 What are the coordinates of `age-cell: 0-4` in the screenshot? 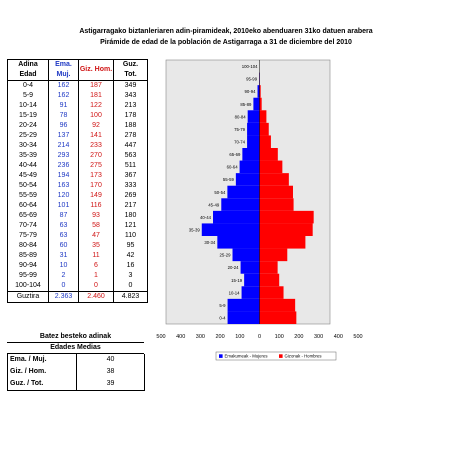 It's located at (28, 85).